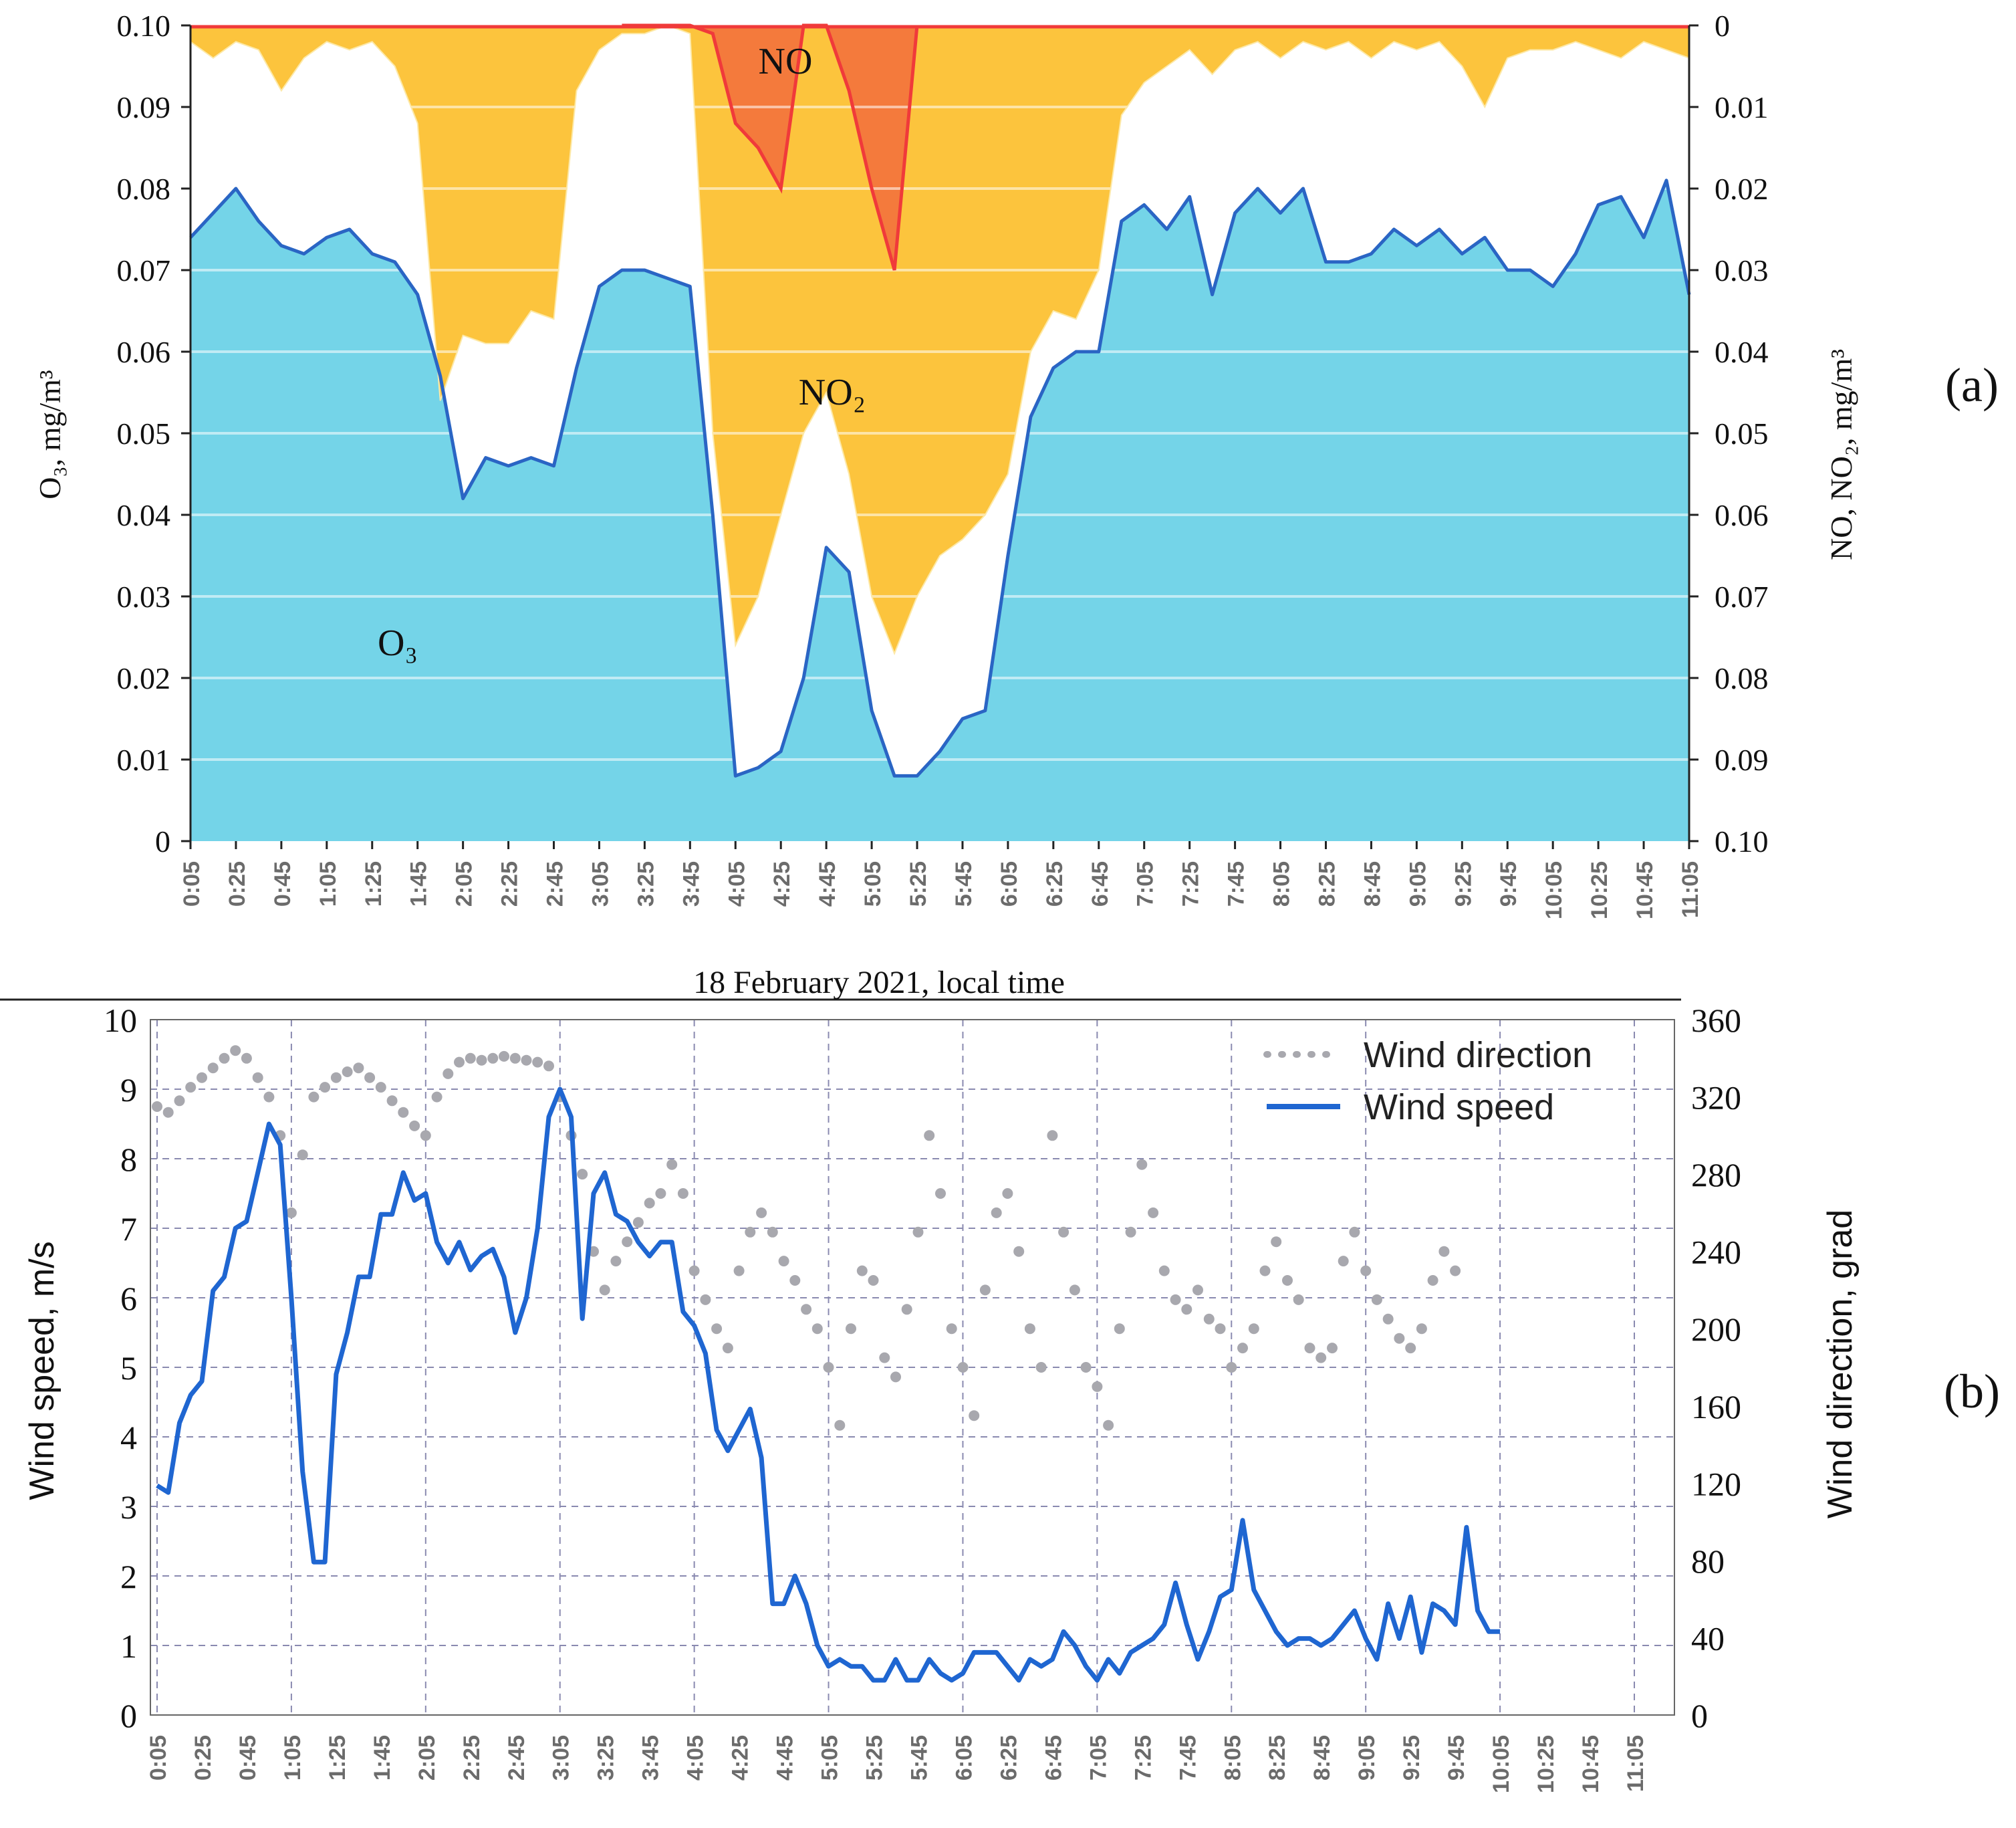  Describe the element at coordinates (464, 884) in the screenshot. I see `panel-a-x-tick-label: 2:05` at that location.